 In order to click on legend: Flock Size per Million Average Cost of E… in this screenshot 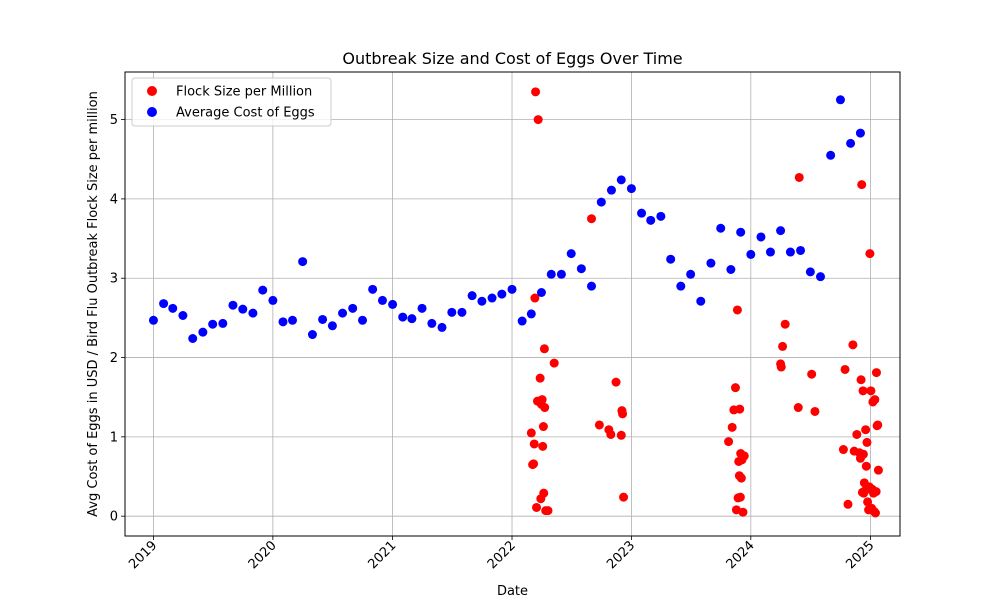, I will do `click(231, 102)`.